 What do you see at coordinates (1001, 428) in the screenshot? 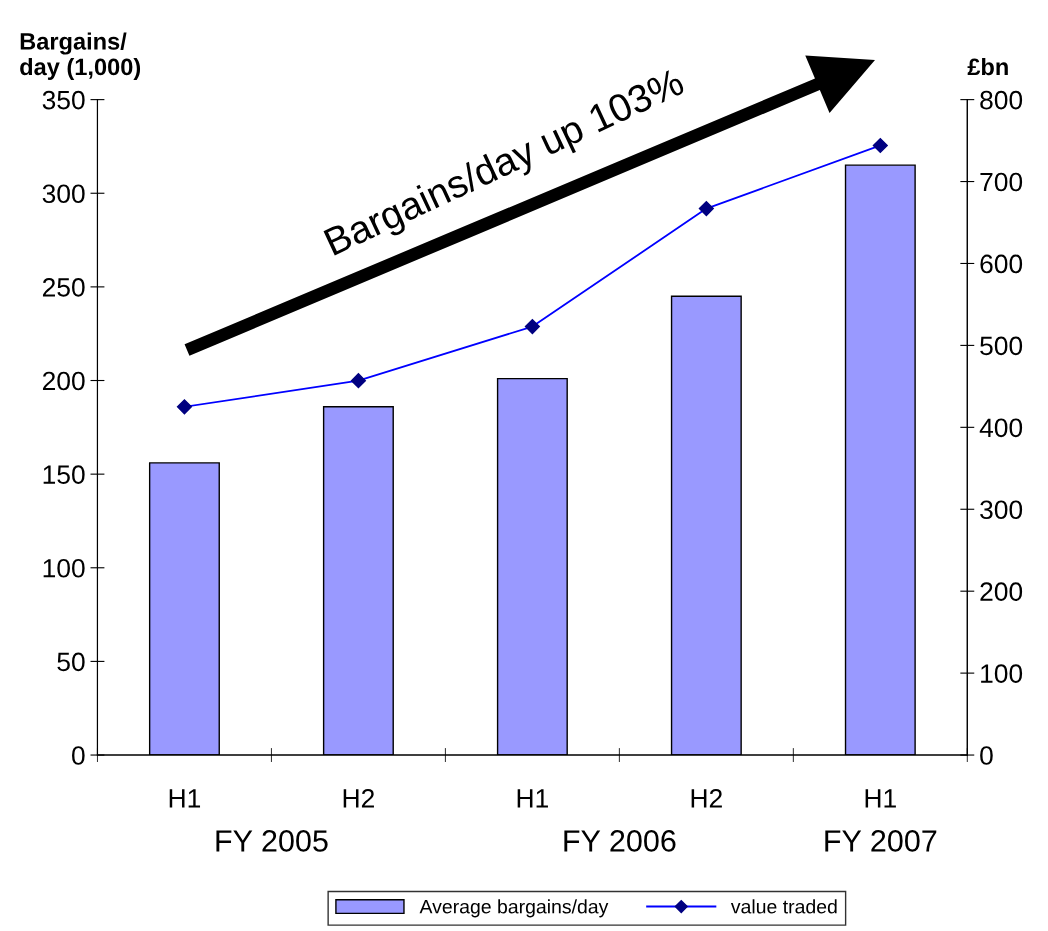
I see `y2-tick-label: 400` at bounding box center [1001, 428].